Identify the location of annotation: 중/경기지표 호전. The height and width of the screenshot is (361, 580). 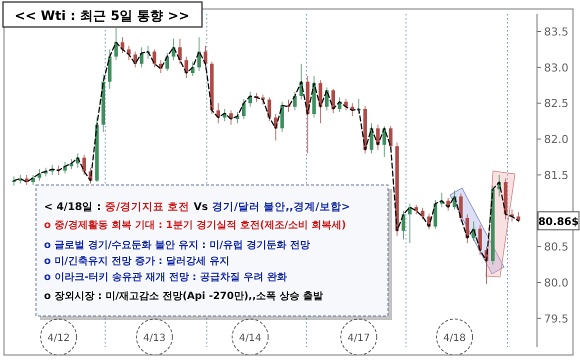
(147, 207).